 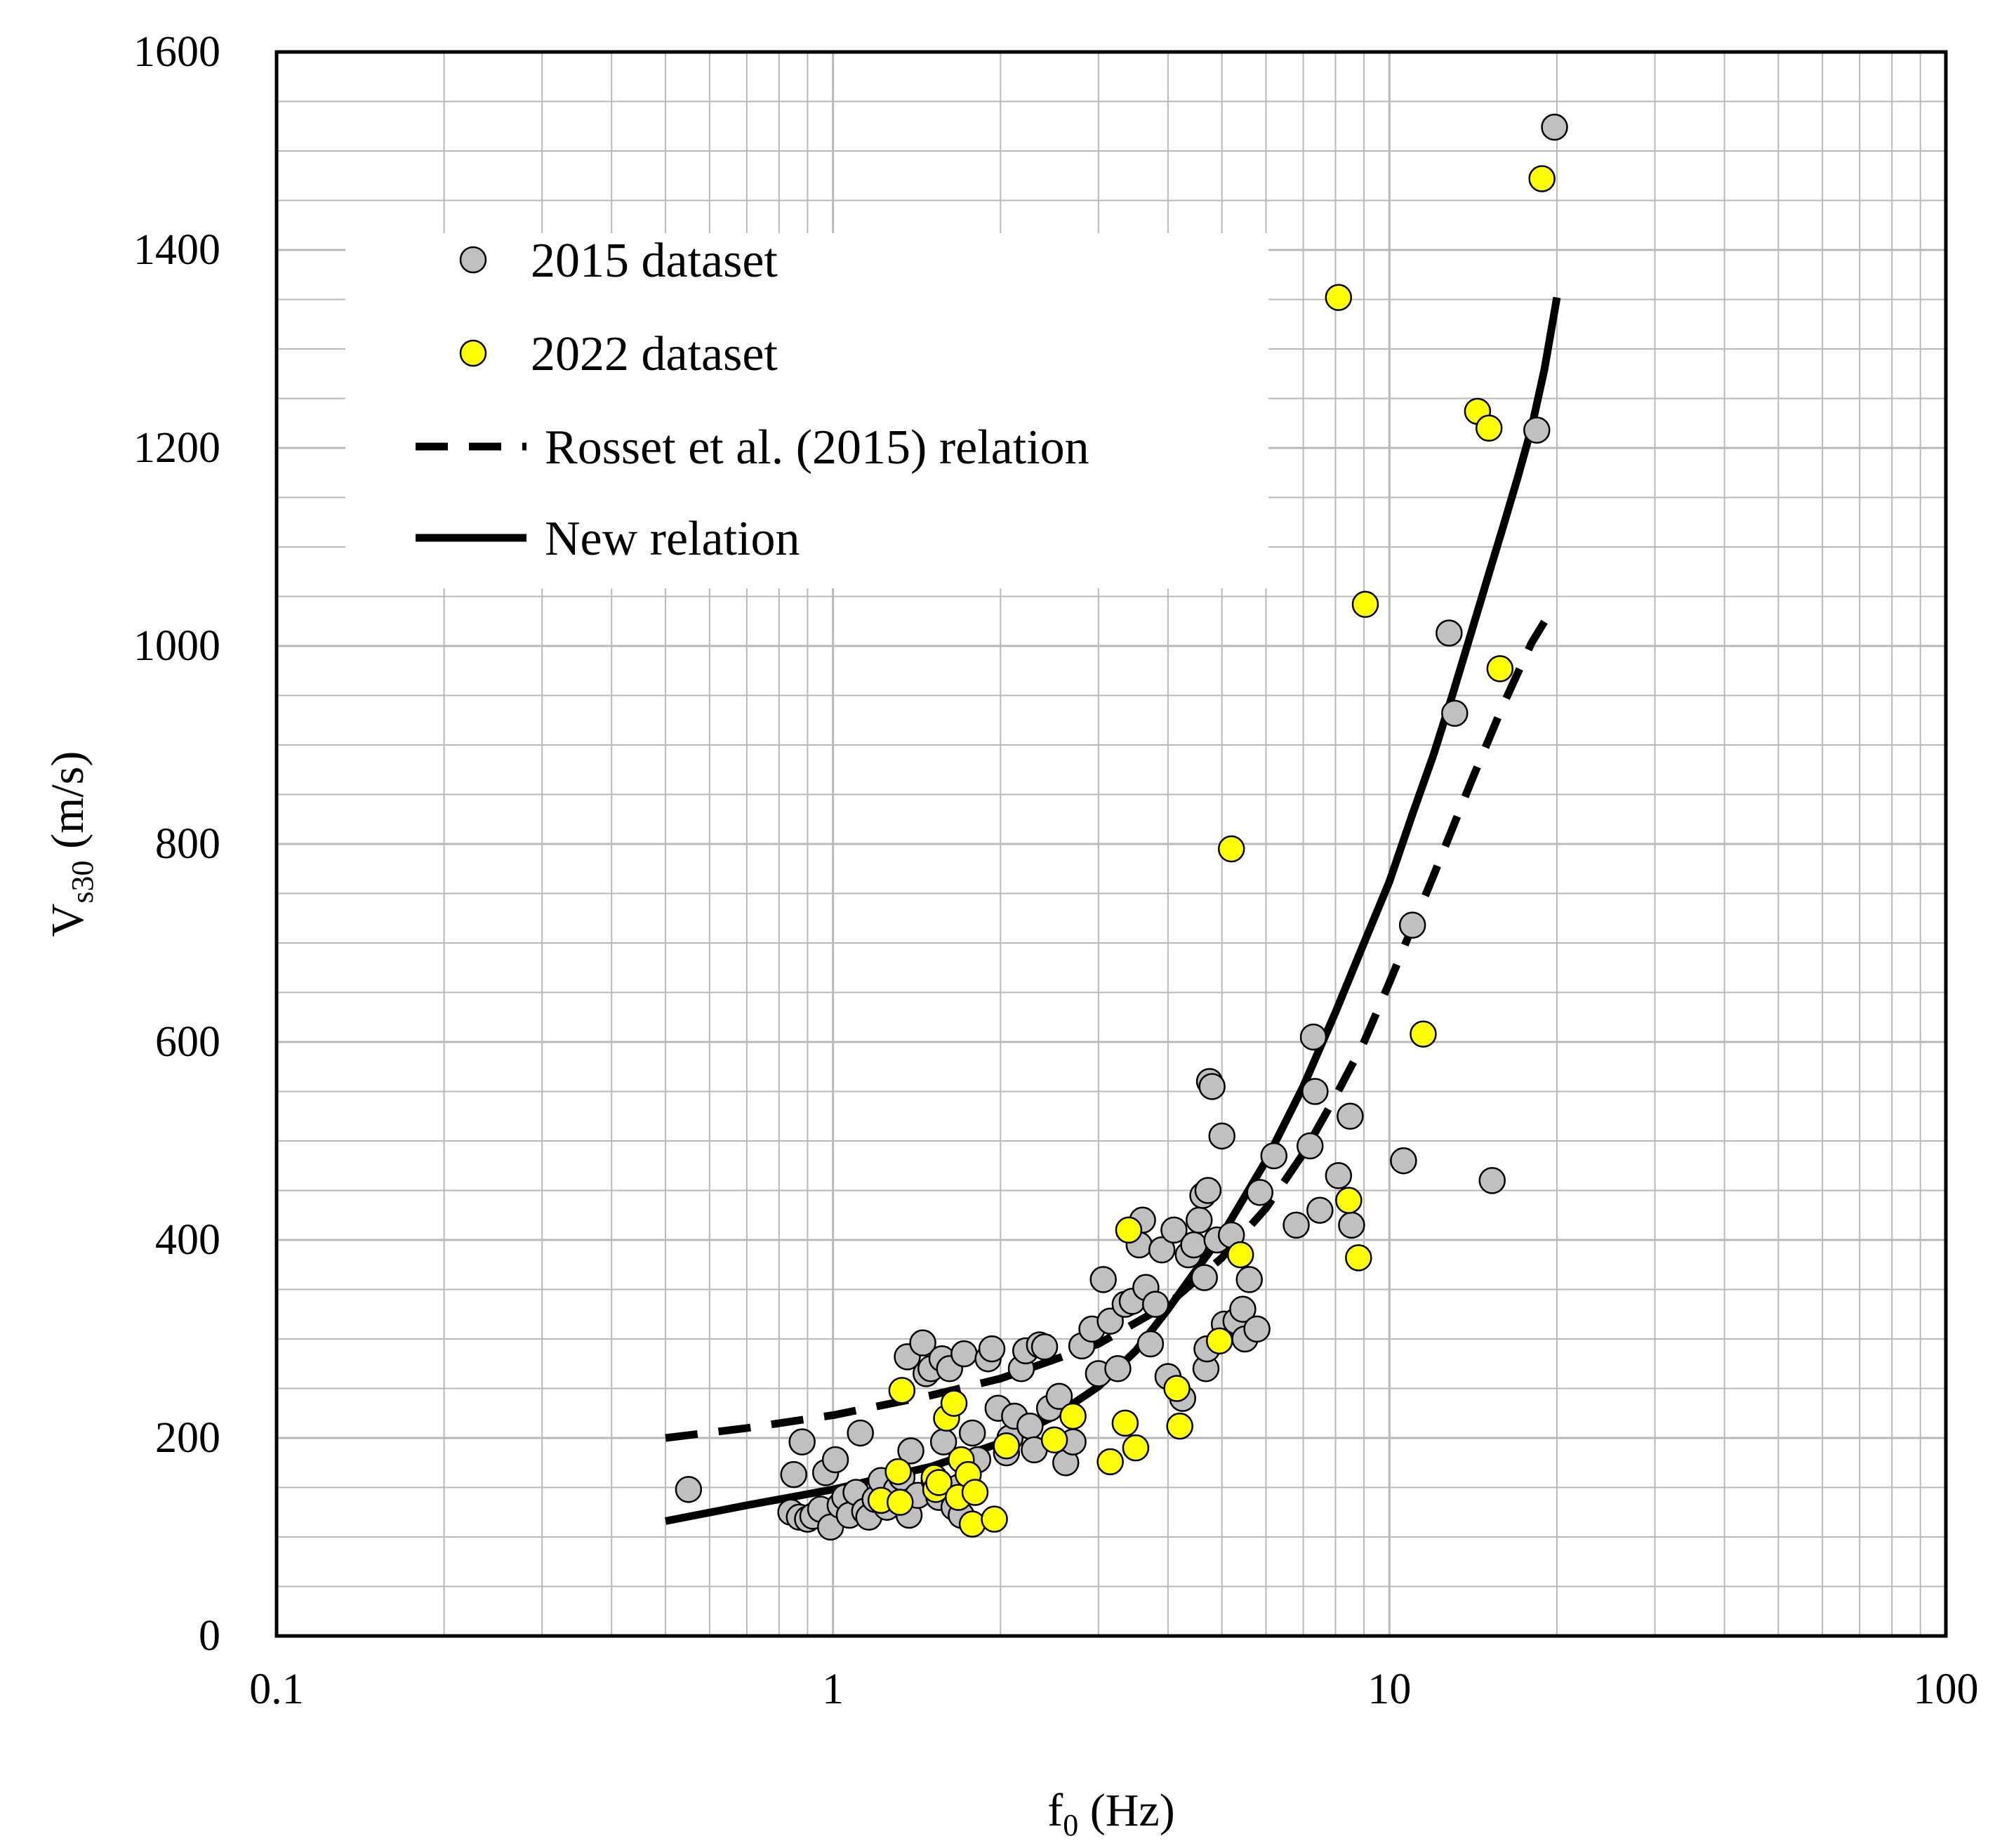 I want to click on legend-swatch-2022-dataset, so click(x=473, y=353).